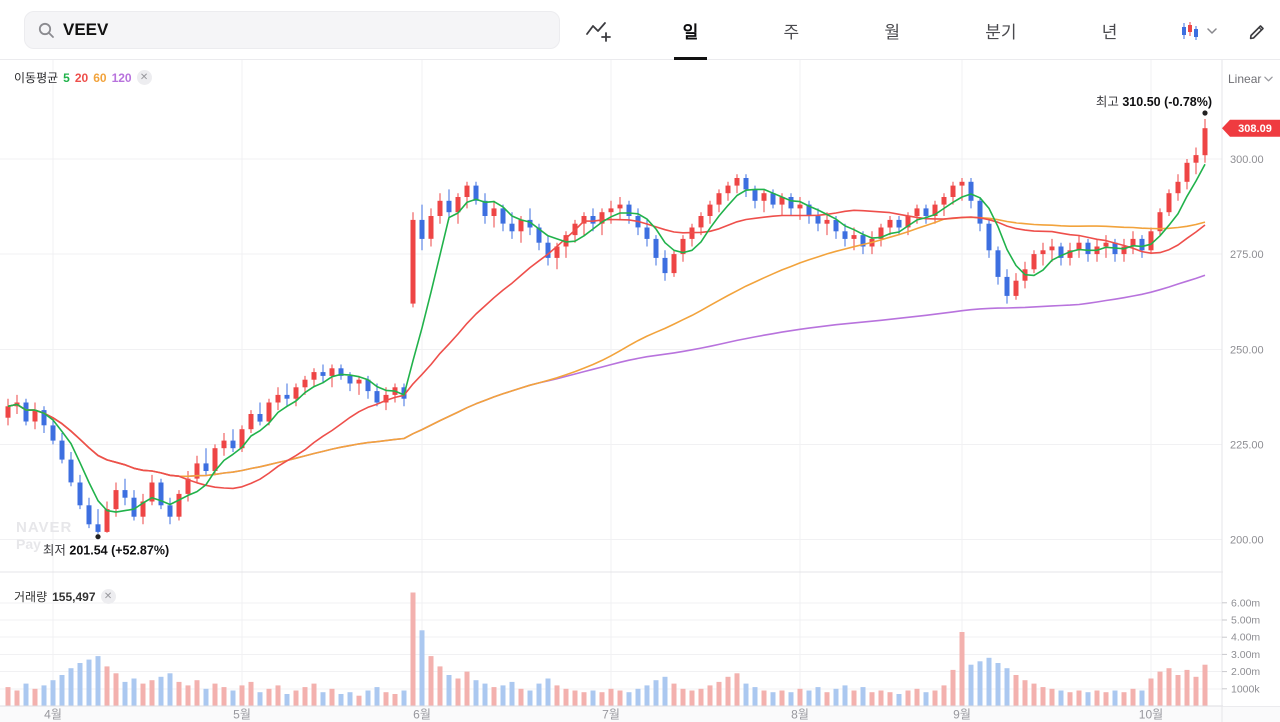 The width and height of the screenshot is (1280, 722). Describe the element at coordinates (66, 77) in the screenshot. I see `ma-5-label: 5` at that location.